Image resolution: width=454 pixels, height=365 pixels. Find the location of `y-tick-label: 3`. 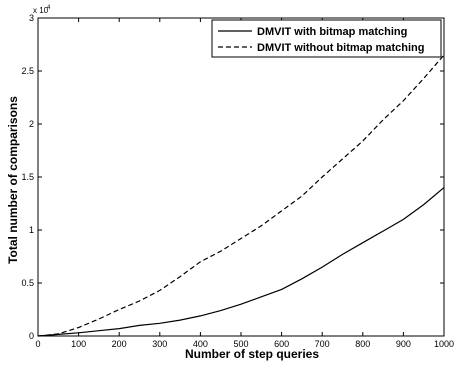

y-tick-label: 3 is located at coordinates (31, 18).